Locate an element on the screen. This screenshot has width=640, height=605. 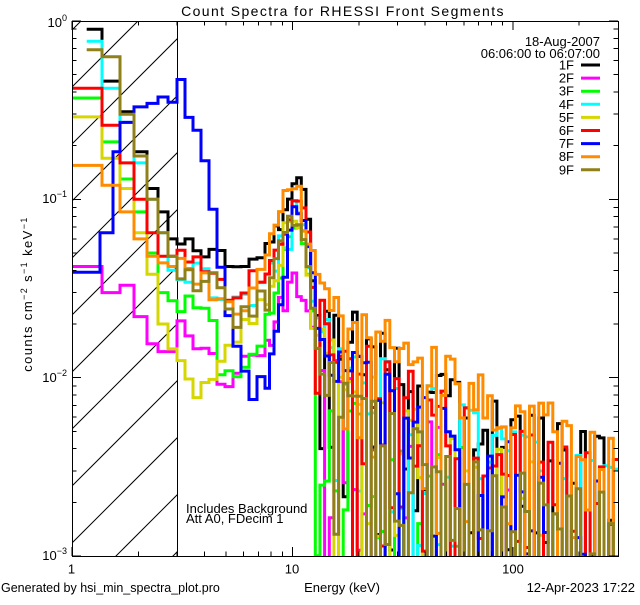
svg-text: 6F is located at coordinates (566, 130).